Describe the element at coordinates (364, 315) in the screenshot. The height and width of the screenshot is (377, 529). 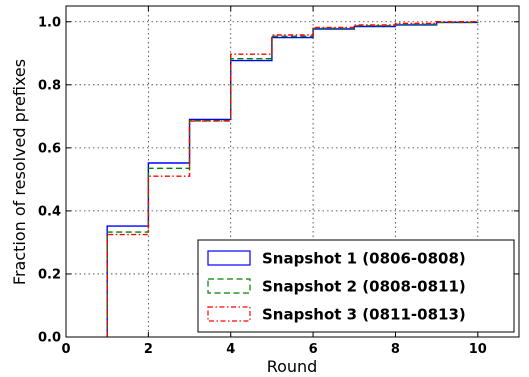
I see `legend-label-3: Snapshot 3 (0811-0813)` at that location.